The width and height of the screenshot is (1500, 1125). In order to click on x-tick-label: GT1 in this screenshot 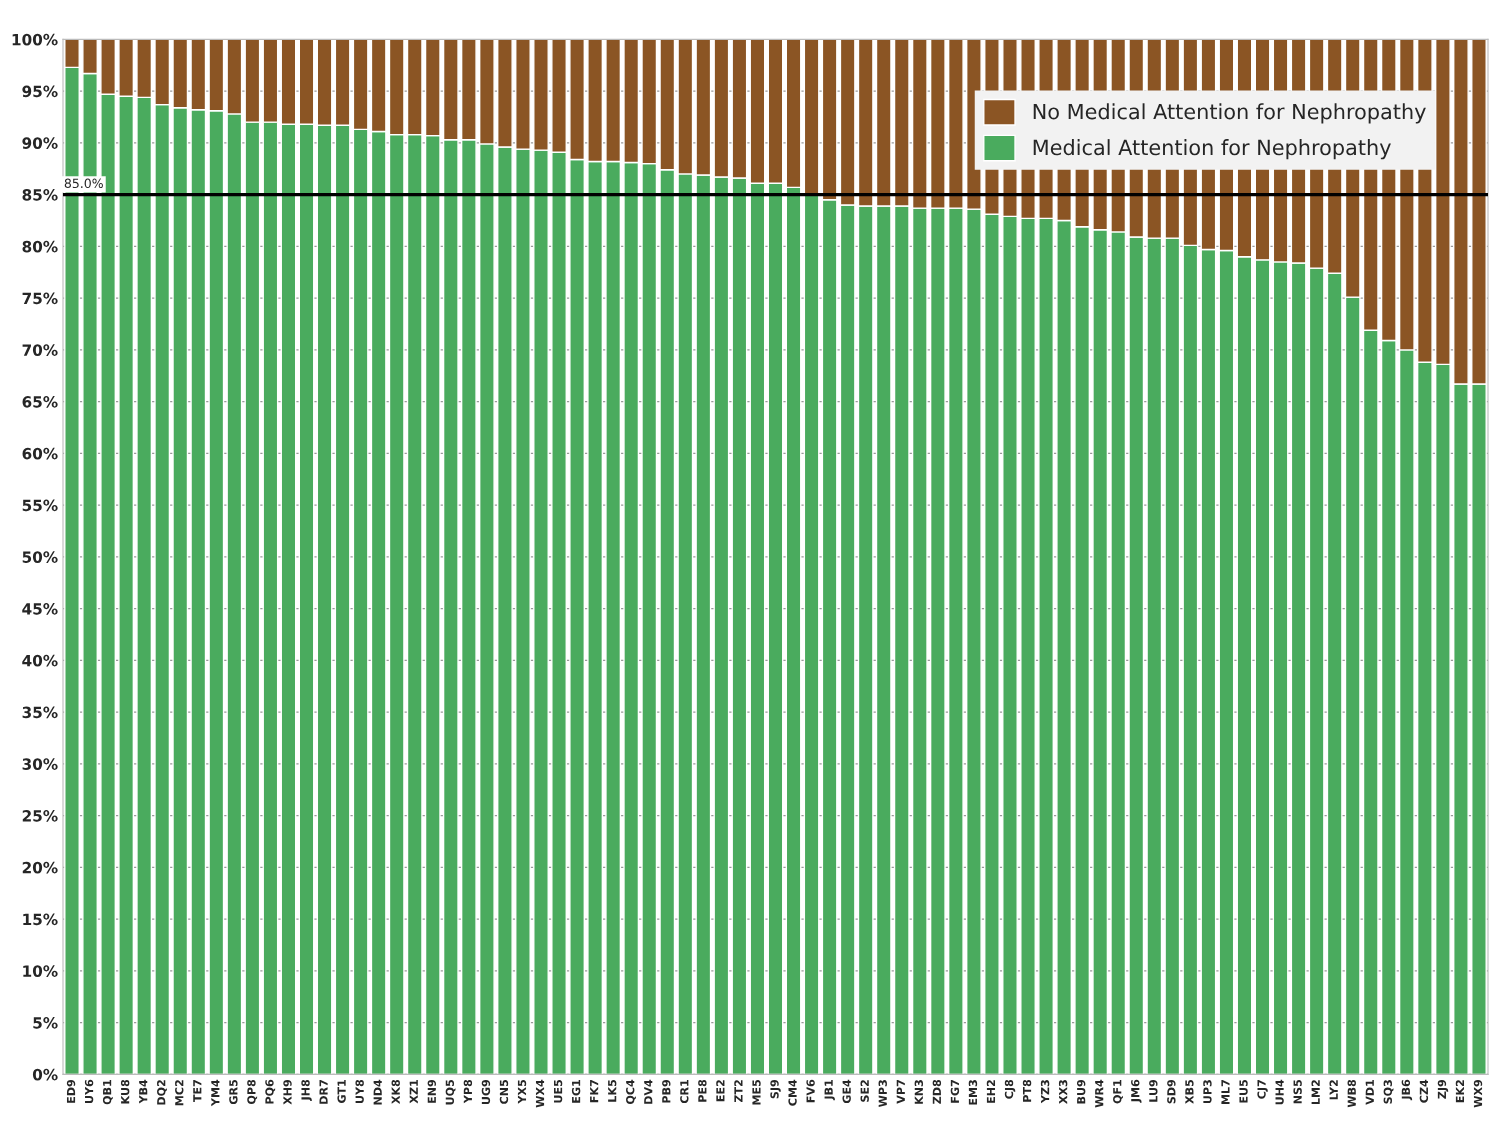, I will do `click(341, 1091)`.